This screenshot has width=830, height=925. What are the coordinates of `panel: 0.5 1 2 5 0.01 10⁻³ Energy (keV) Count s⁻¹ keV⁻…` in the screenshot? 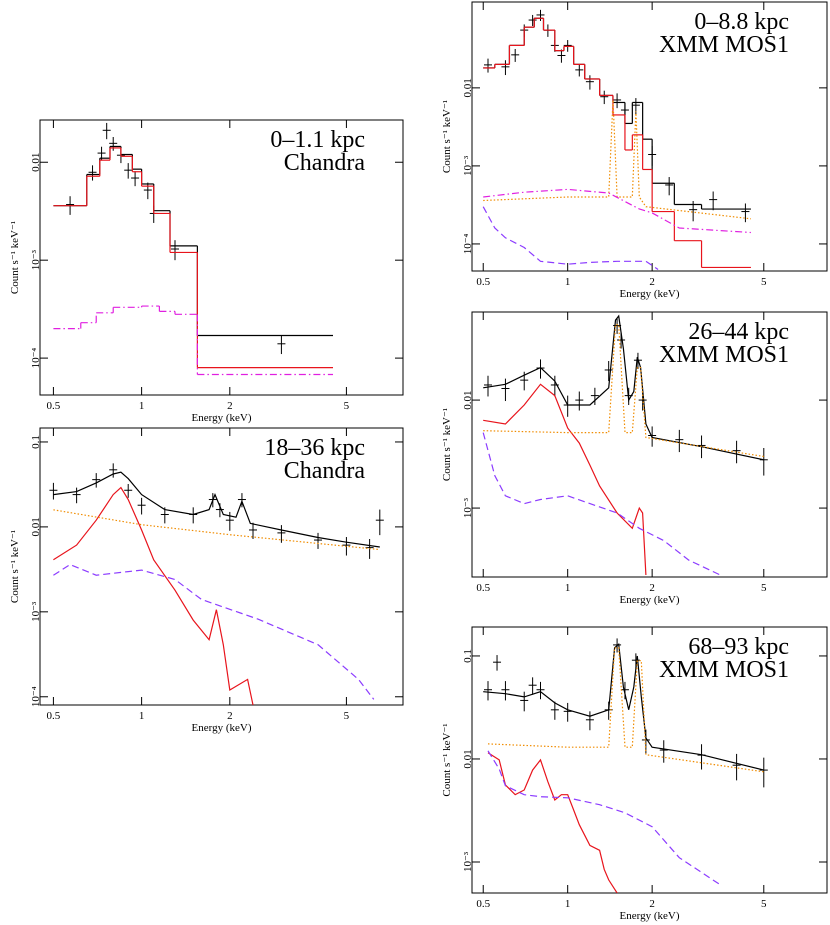 It's located at (634, 458).